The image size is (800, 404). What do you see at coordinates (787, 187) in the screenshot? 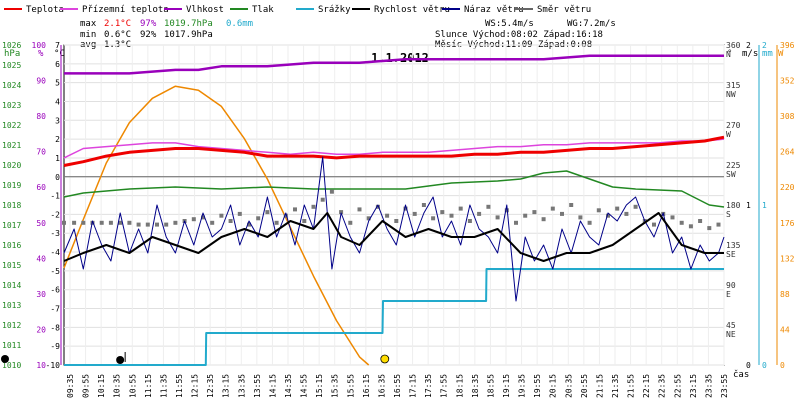
I see `tick-label-w: 220` at bounding box center [787, 187].